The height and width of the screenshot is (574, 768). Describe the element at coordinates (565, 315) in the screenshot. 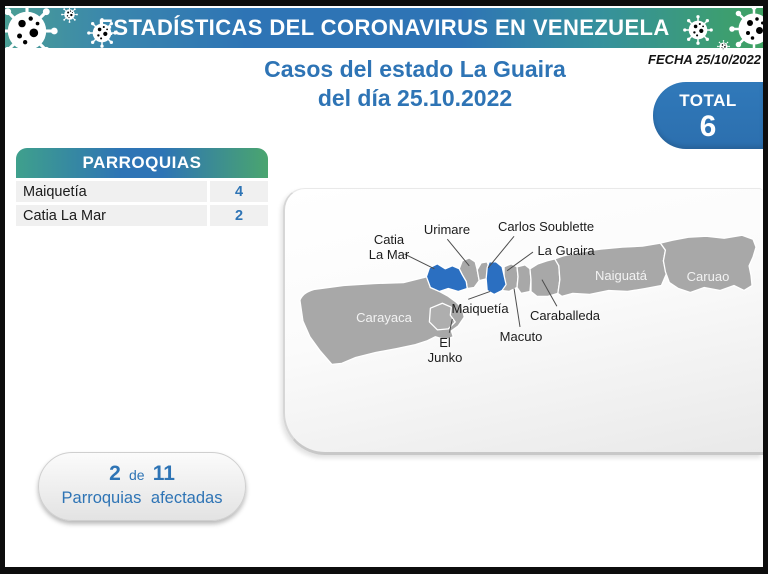

I see `map-label-caraballeda: Caraballeda` at that location.